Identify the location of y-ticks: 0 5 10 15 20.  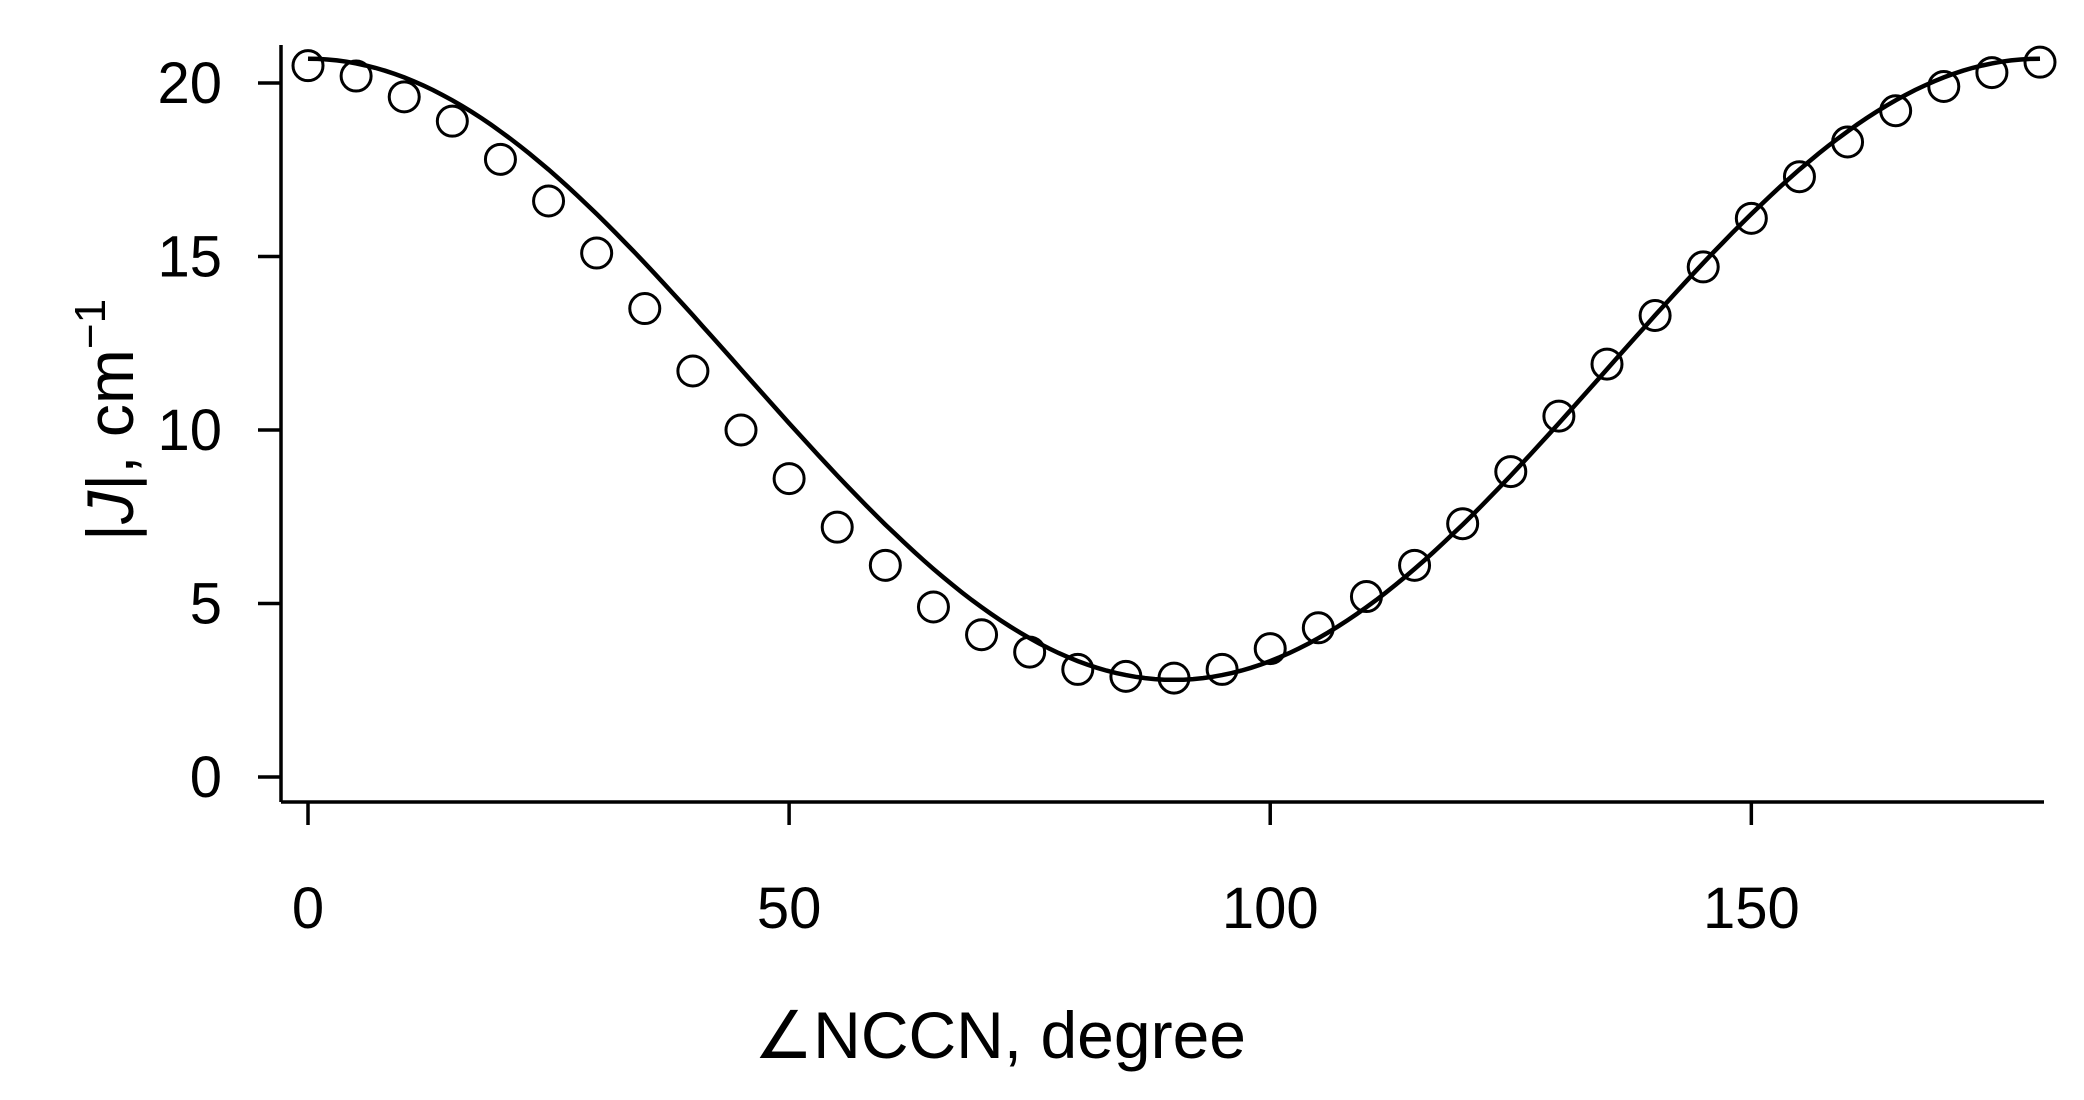
(219, 430).